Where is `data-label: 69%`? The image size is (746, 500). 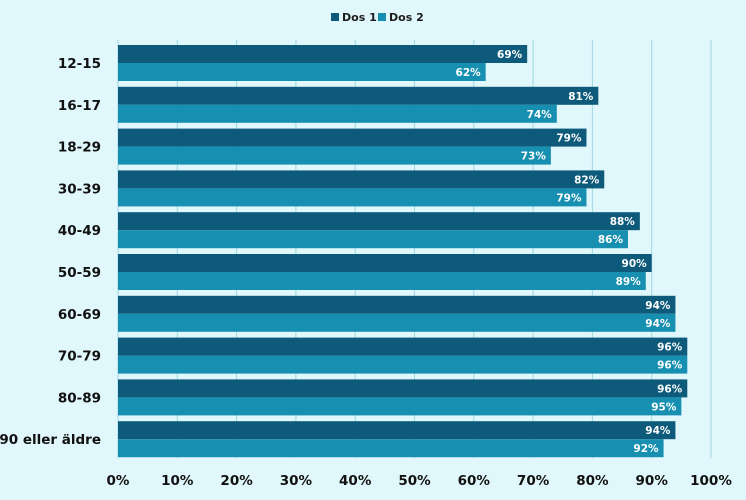
data-label: 69% is located at coordinates (510, 55).